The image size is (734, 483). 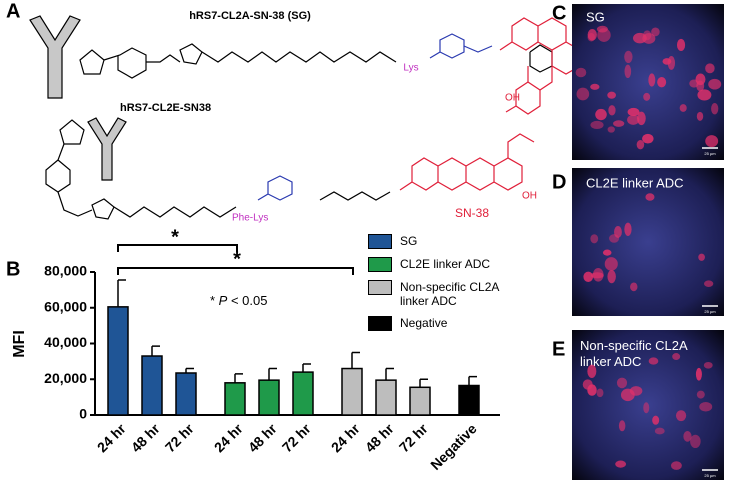 I want to click on image-label: CL2E linker ADC, so click(x=635, y=182).